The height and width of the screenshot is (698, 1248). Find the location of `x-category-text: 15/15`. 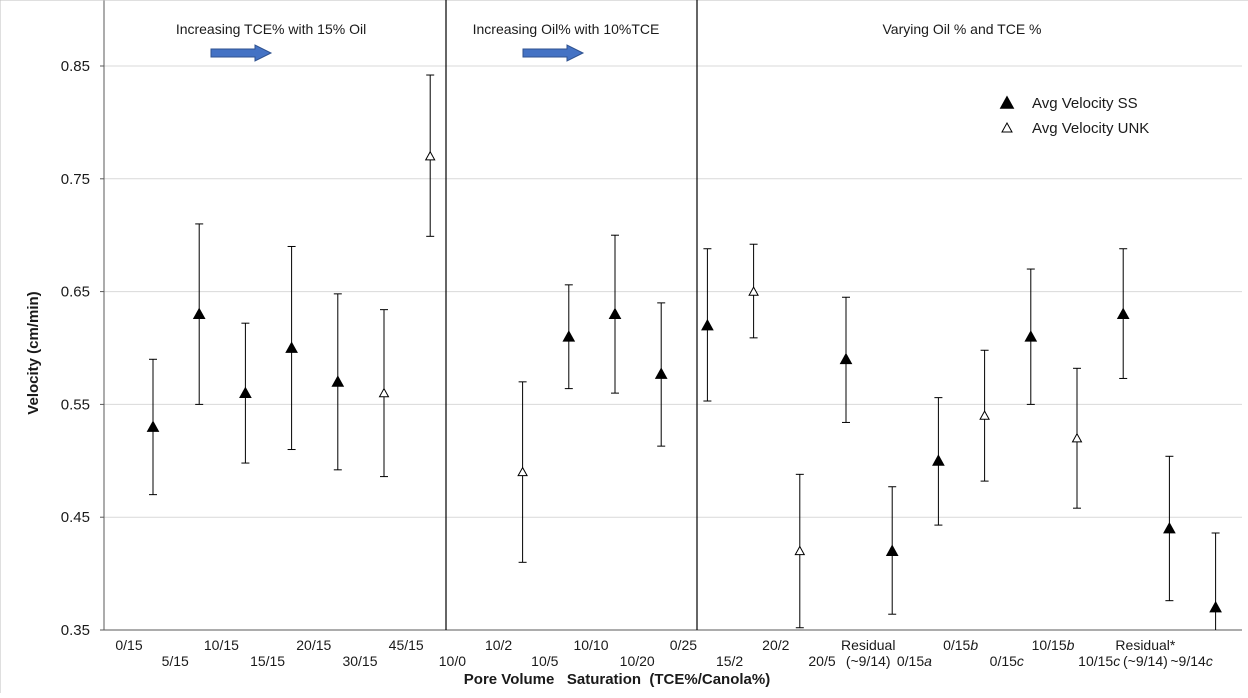

x-category-text: 15/15 is located at coordinates (267, 661).